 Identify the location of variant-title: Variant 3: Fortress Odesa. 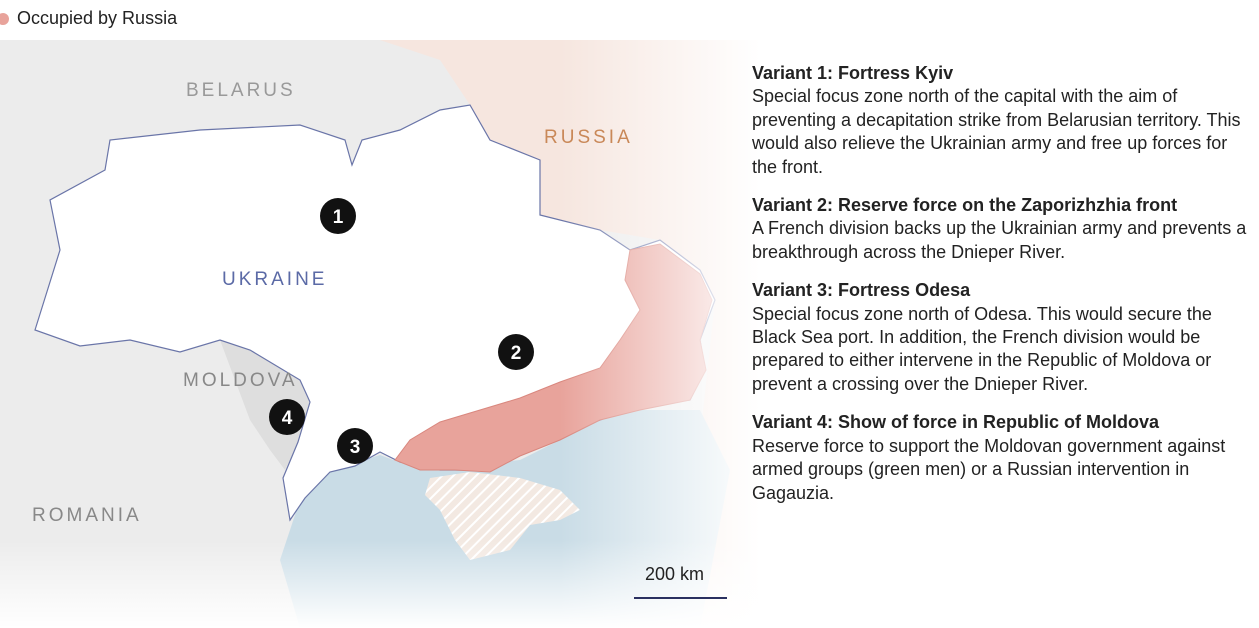
(861, 290).